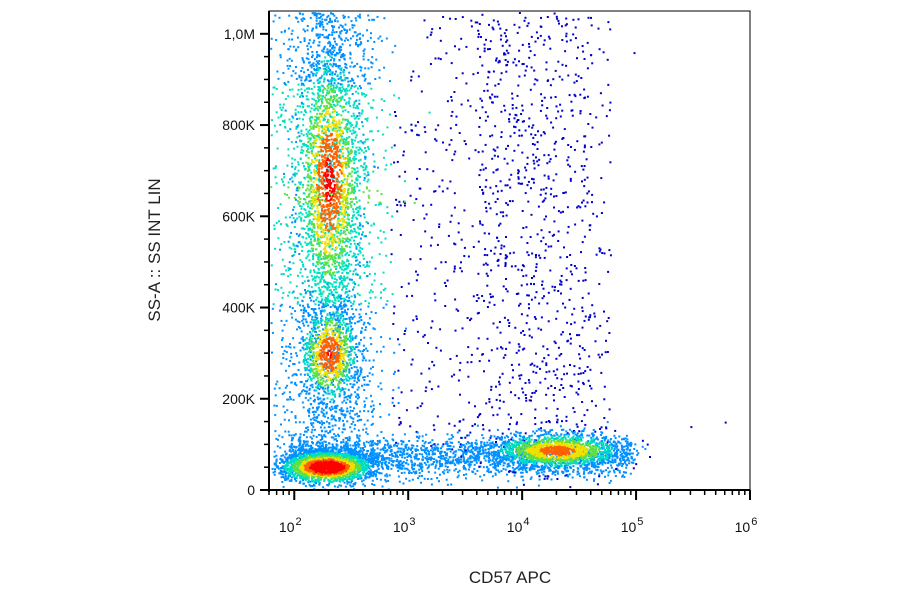 The image size is (900, 594). Describe the element at coordinates (746, 525) in the screenshot. I see `x-tick-label: 10⁶` at that location.